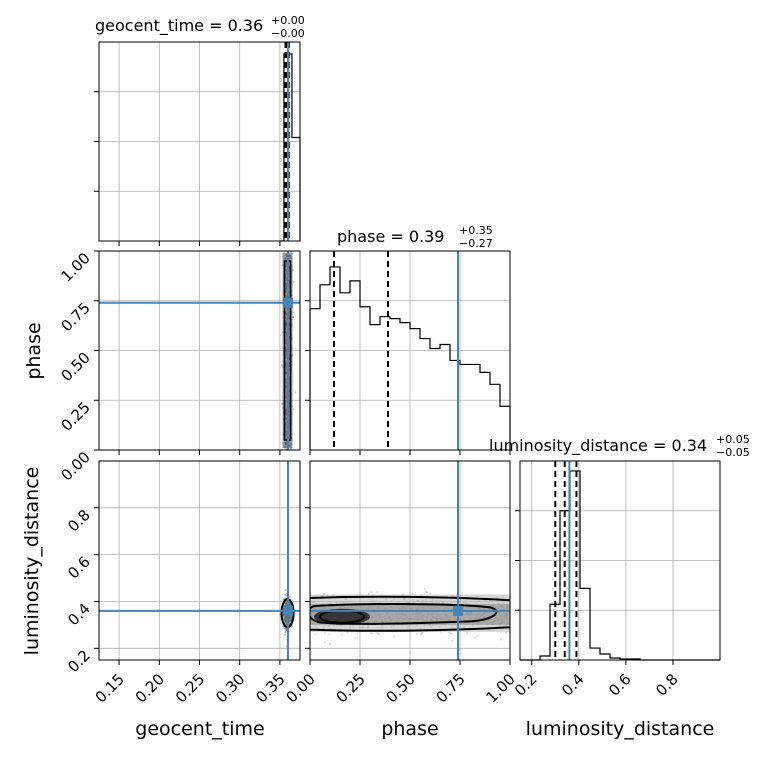  Describe the element at coordinates (79, 661) in the screenshot. I see `y-tick-label: 0.2` at that location.